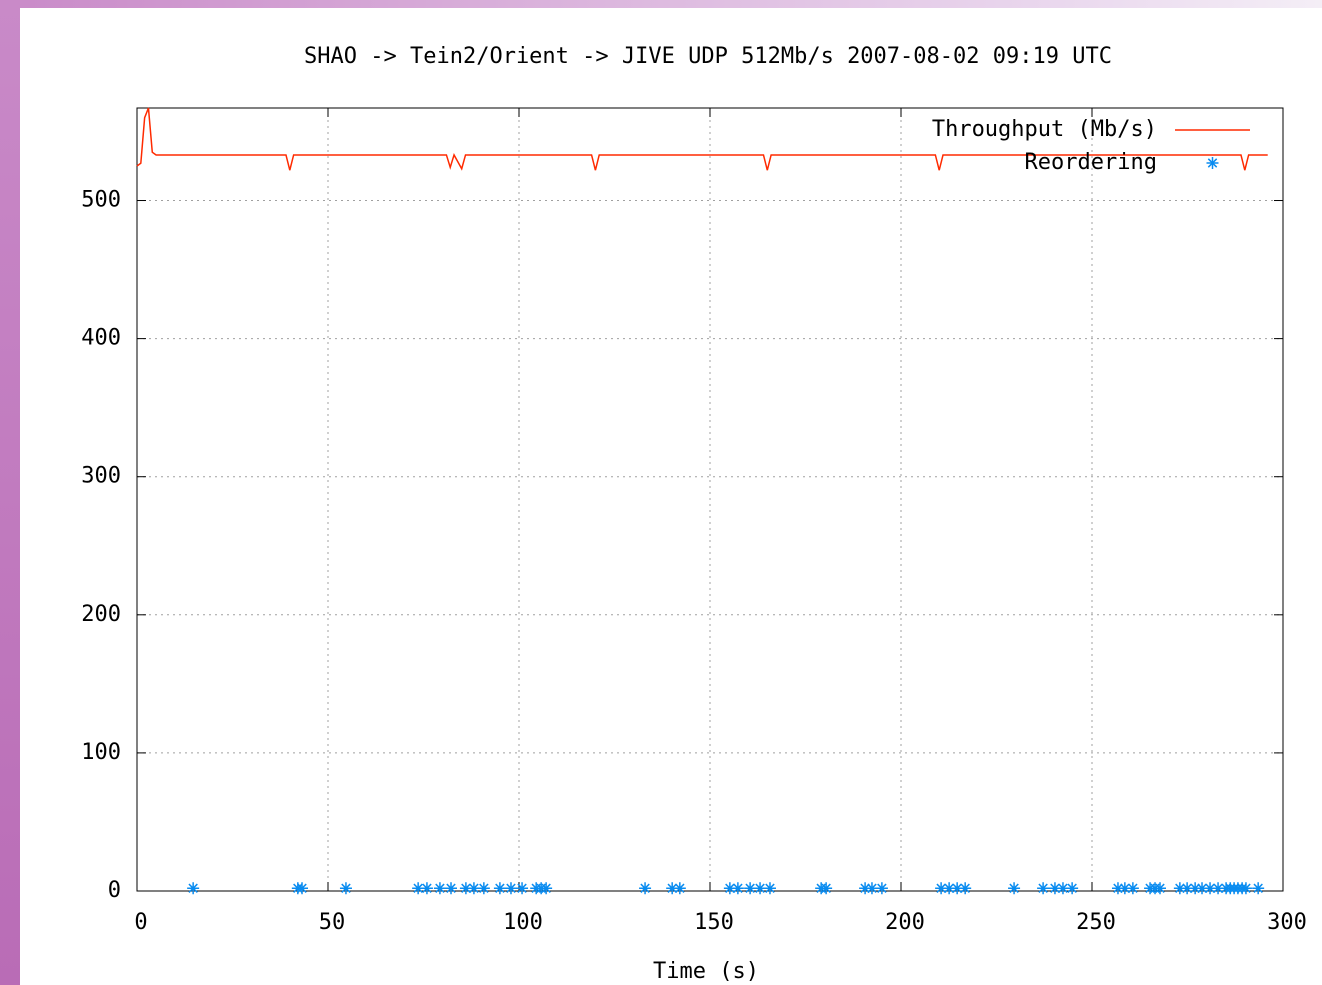 This screenshot has width=1322, height=985. What do you see at coordinates (101, 200) in the screenshot?
I see `y-tick-label: 500` at bounding box center [101, 200].